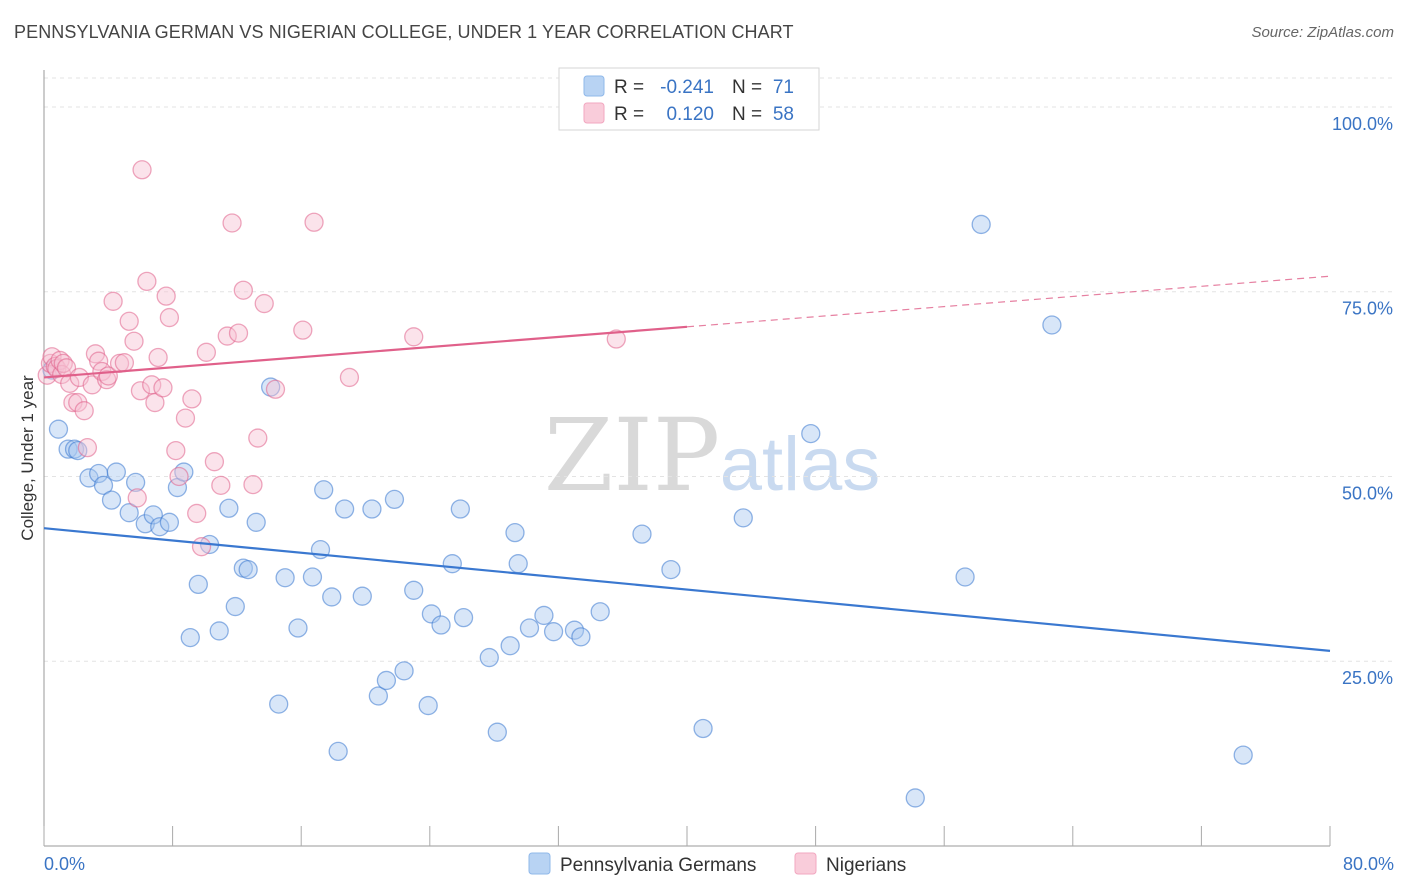 The image size is (1406, 892). What do you see at coordinates (594, 86) in the screenshot?
I see `stats-legend-swatch-pennsylvania` at bounding box center [594, 86].